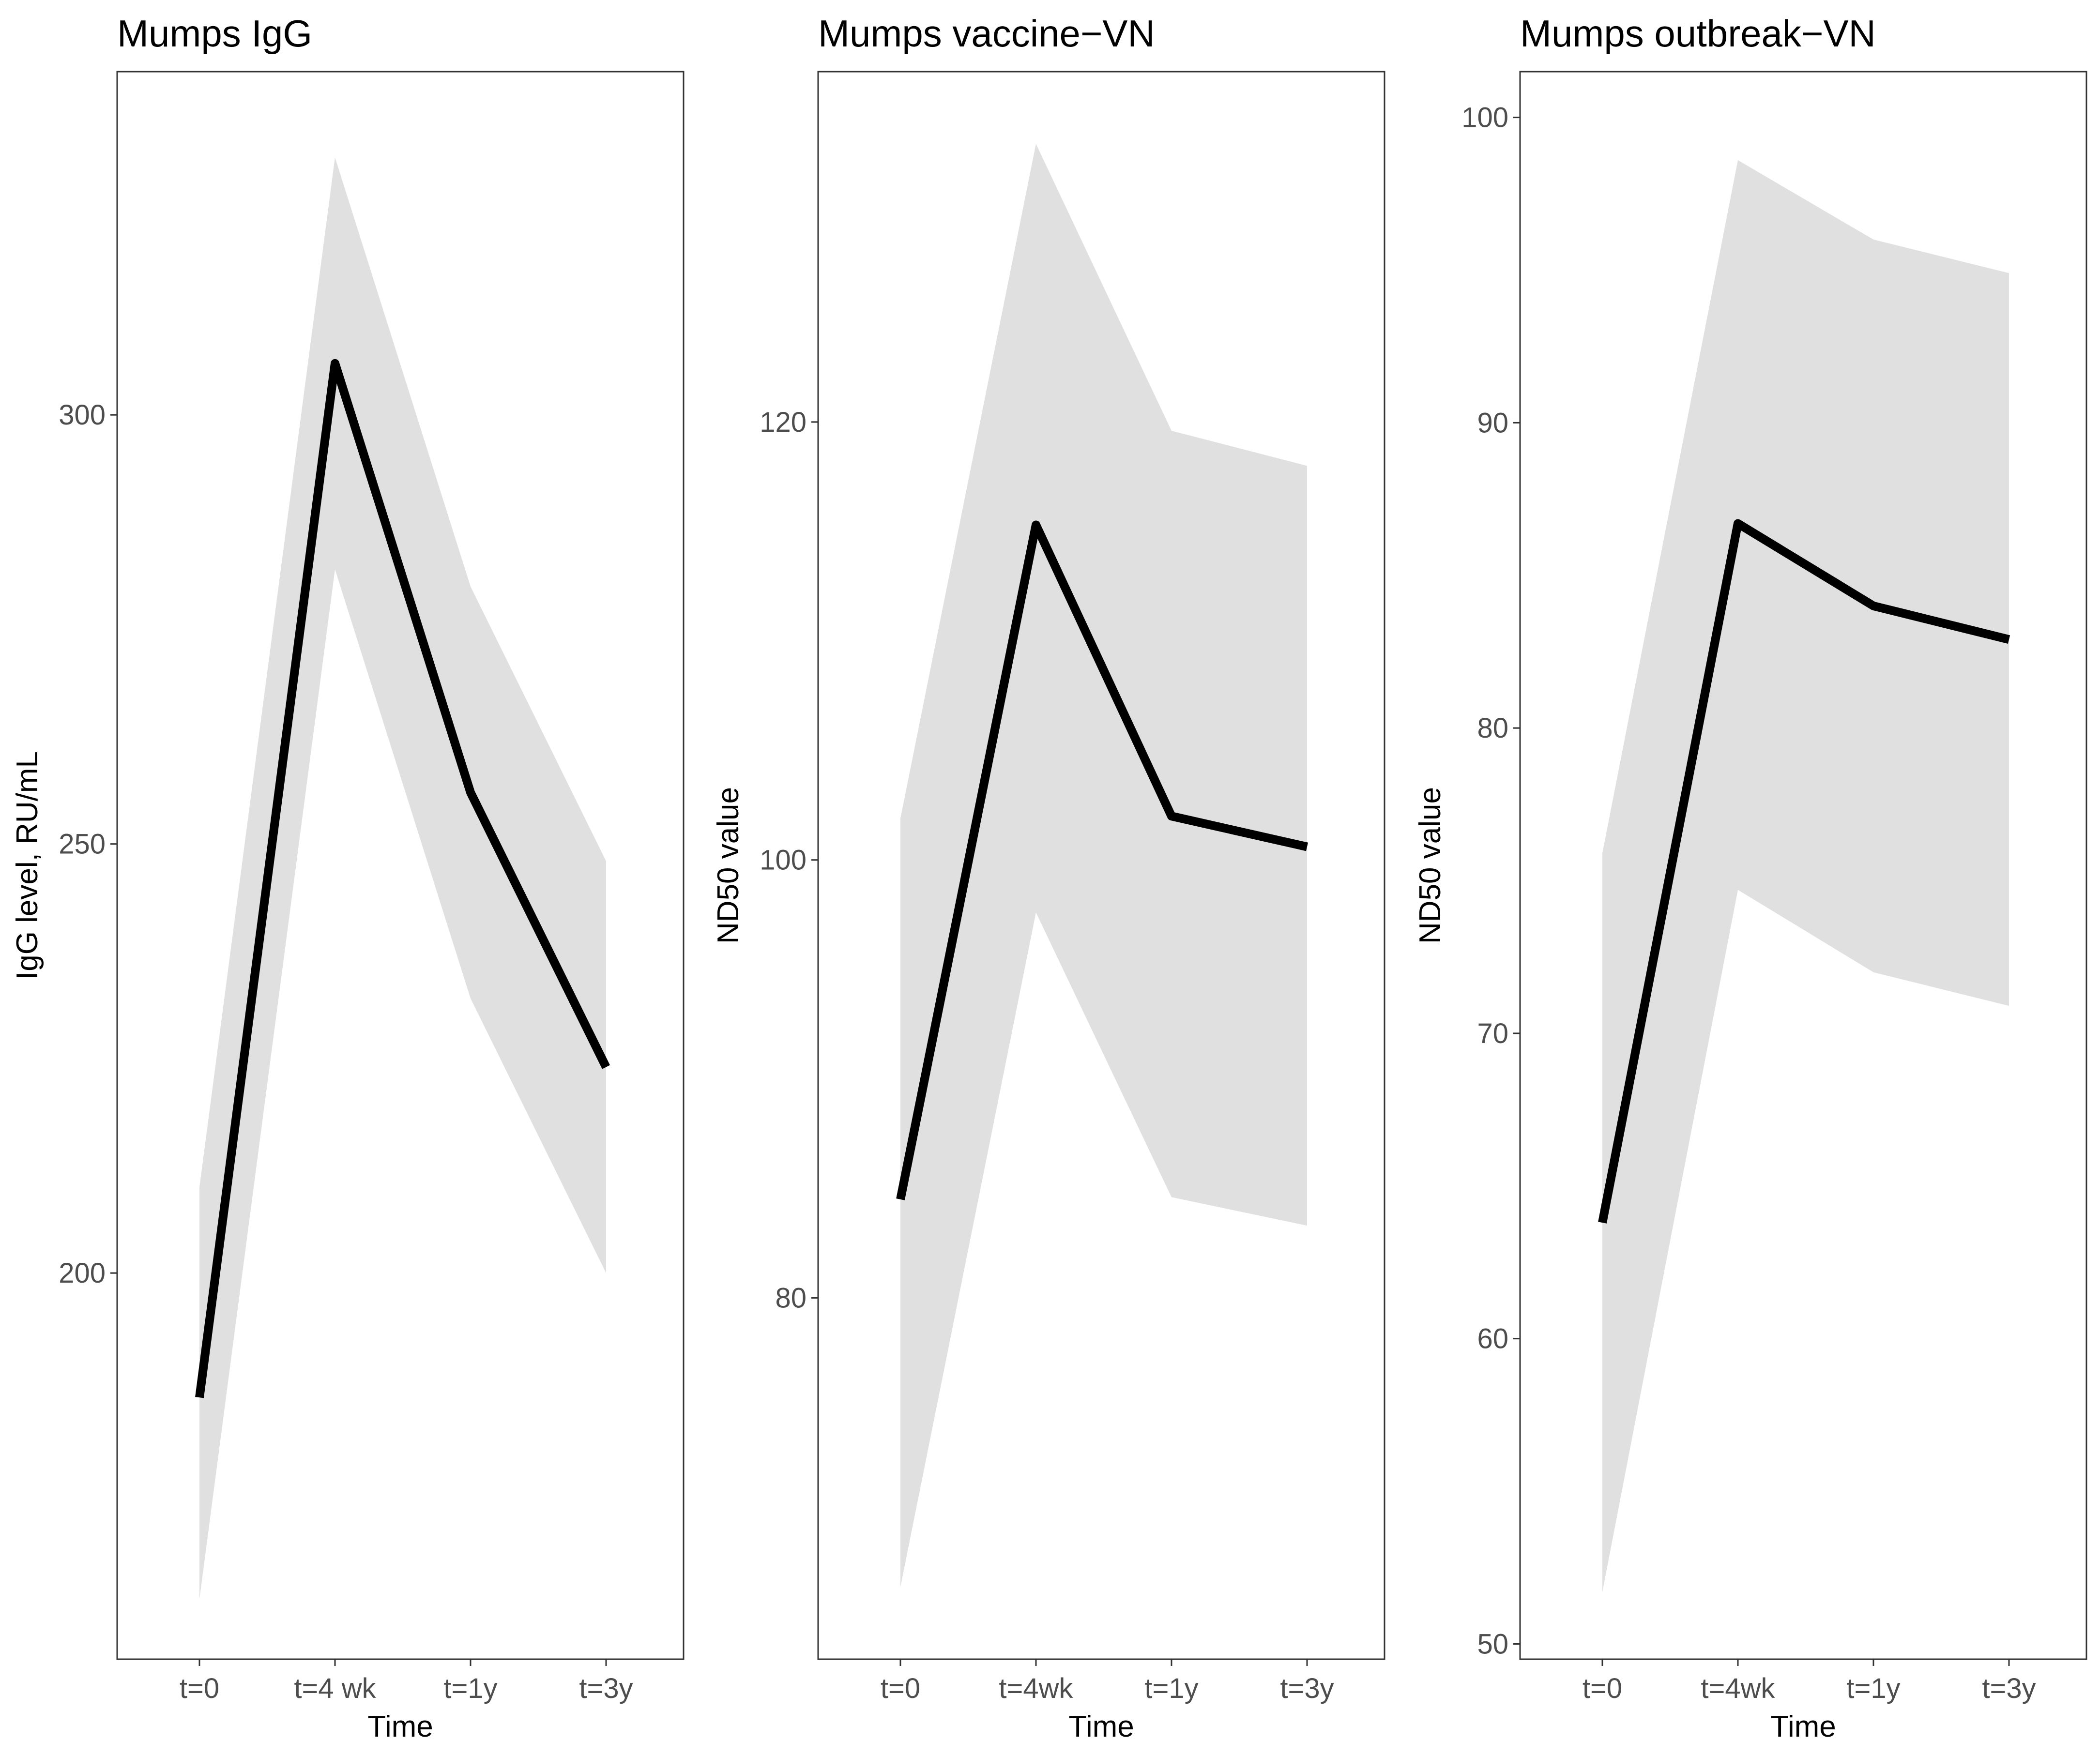 Image resolution: width=2100 pixels, height=1741 pixels. I want to click on y-axis: 200 250 300, so click(88, 844).